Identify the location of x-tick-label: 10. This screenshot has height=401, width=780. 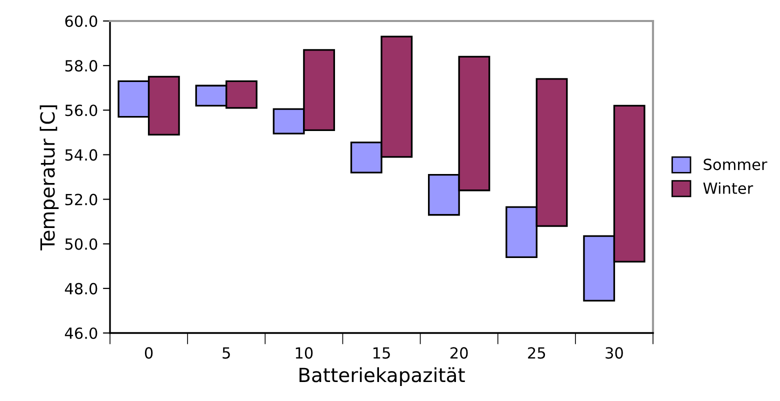
(304, 353).